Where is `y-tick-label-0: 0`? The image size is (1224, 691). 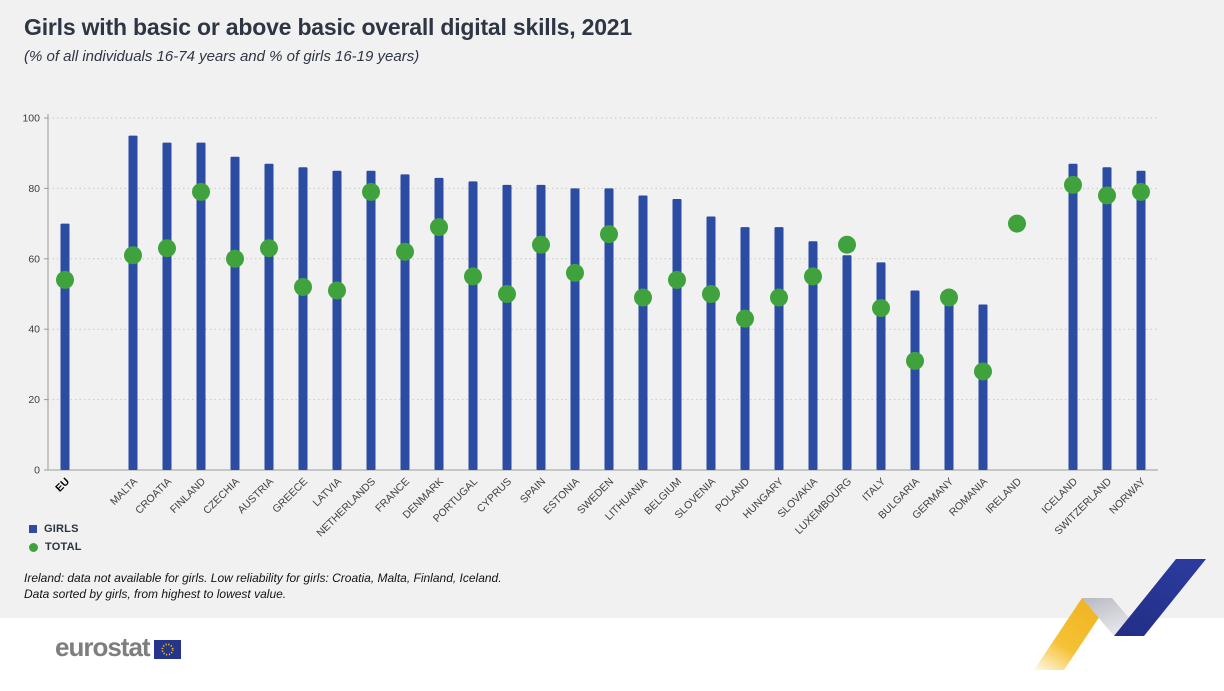
y-tick-label-0: 0 is located at coordinates (37, 471).